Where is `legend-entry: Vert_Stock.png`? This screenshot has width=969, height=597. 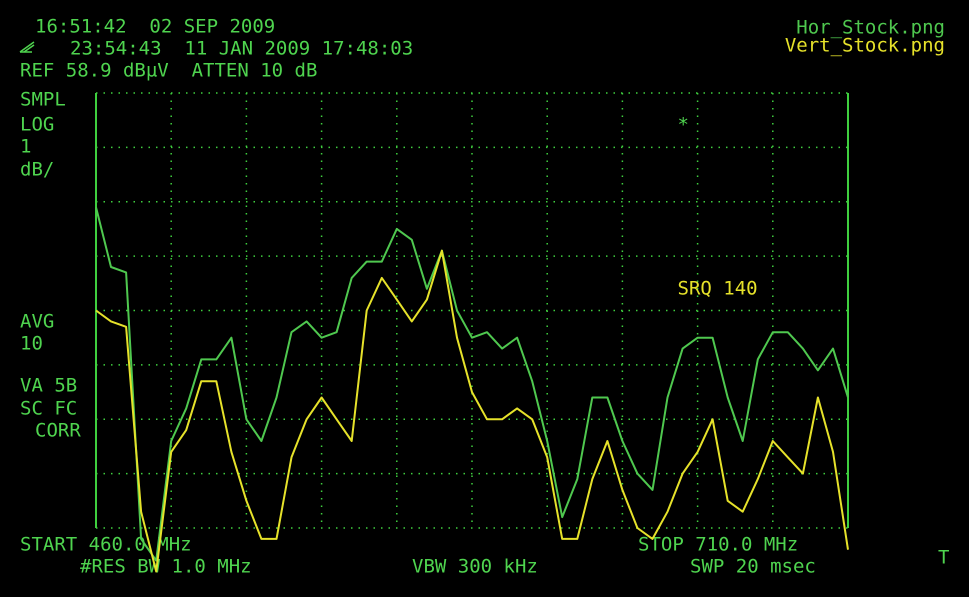
legend-entry: Vert_Stock.png is located at coordinates (865, 46).